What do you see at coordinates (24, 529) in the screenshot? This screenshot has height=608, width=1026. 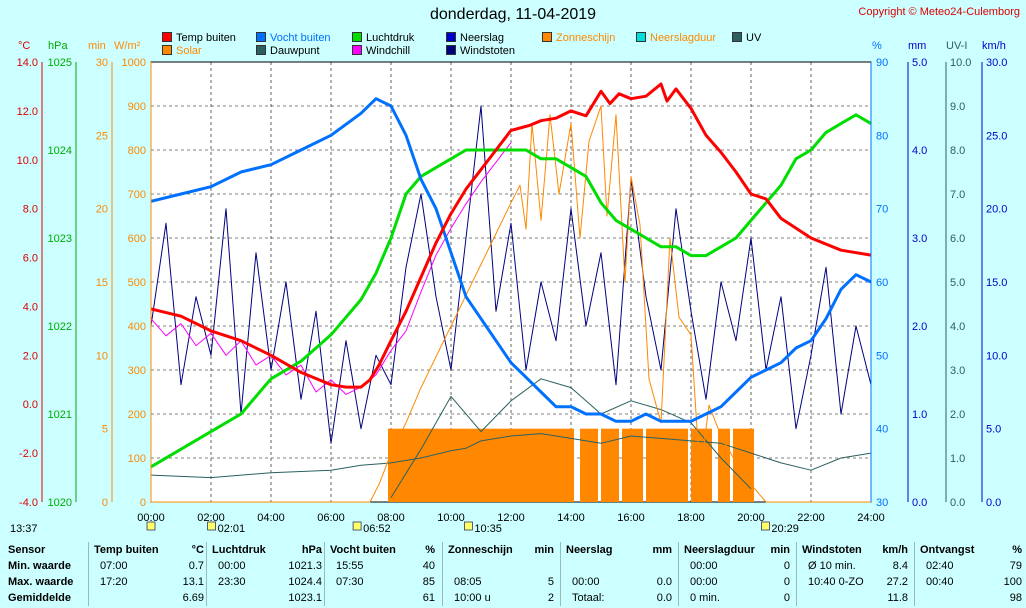 I see `marker-label: 13:37` at bounding box center [24, 529].